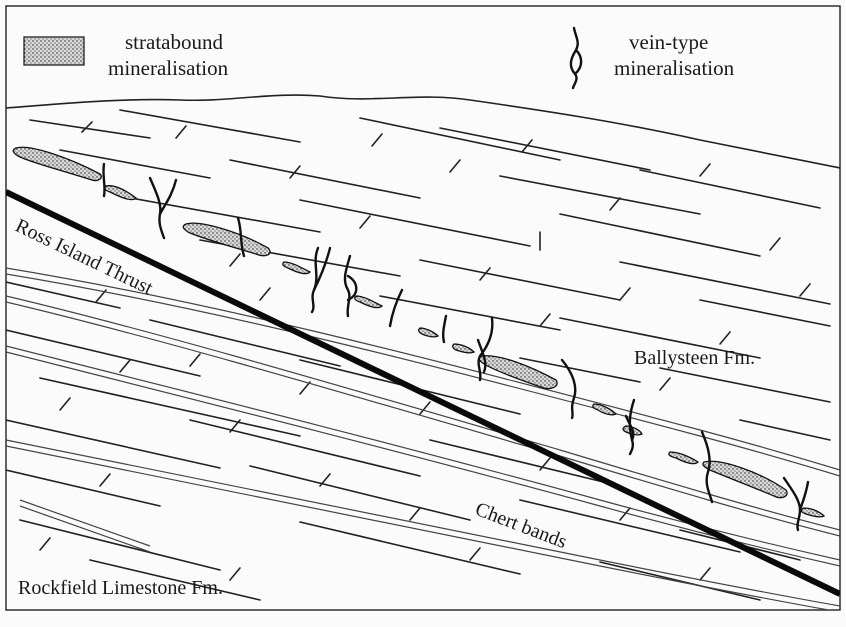 The width and height of the screenshot is (846, 627). Describe the element at coordinates (423, 131) in the screenshot. I see `ground-surface-line` at that location.